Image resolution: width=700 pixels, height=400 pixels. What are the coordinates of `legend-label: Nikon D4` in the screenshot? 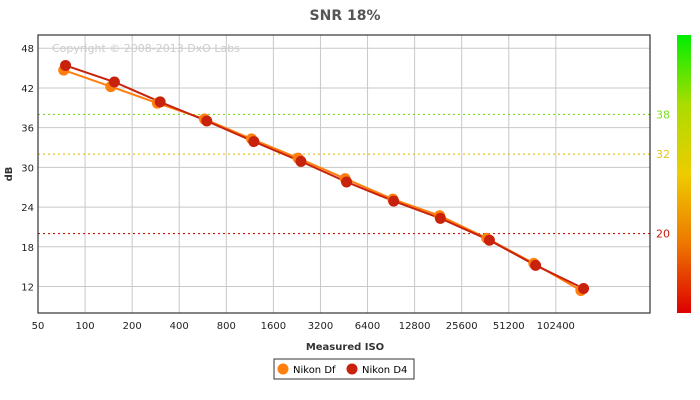 It's located at (384, 370).